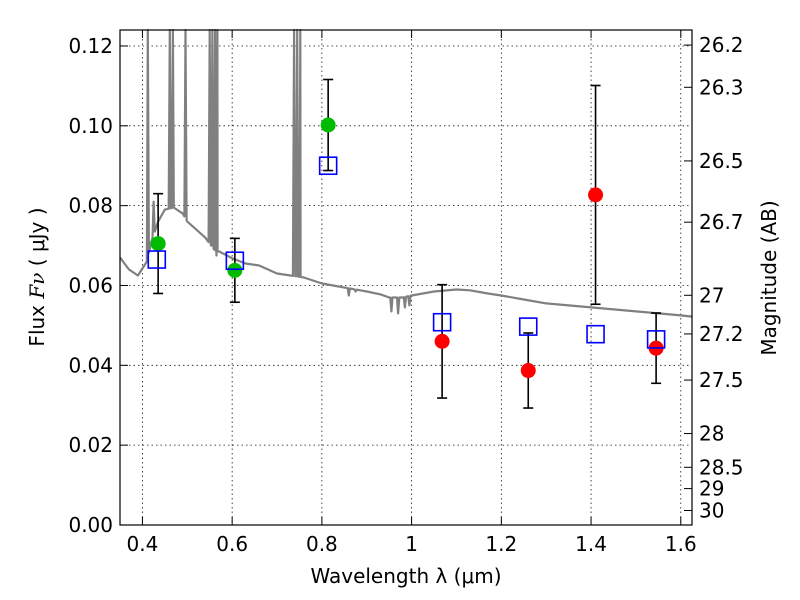 This screenshot has height=600, width=800. What do you see at coordinates (721, 87) in the screenshot?
I see `magnitude-tick-label: 26.3` at bounding box center [721, 87].